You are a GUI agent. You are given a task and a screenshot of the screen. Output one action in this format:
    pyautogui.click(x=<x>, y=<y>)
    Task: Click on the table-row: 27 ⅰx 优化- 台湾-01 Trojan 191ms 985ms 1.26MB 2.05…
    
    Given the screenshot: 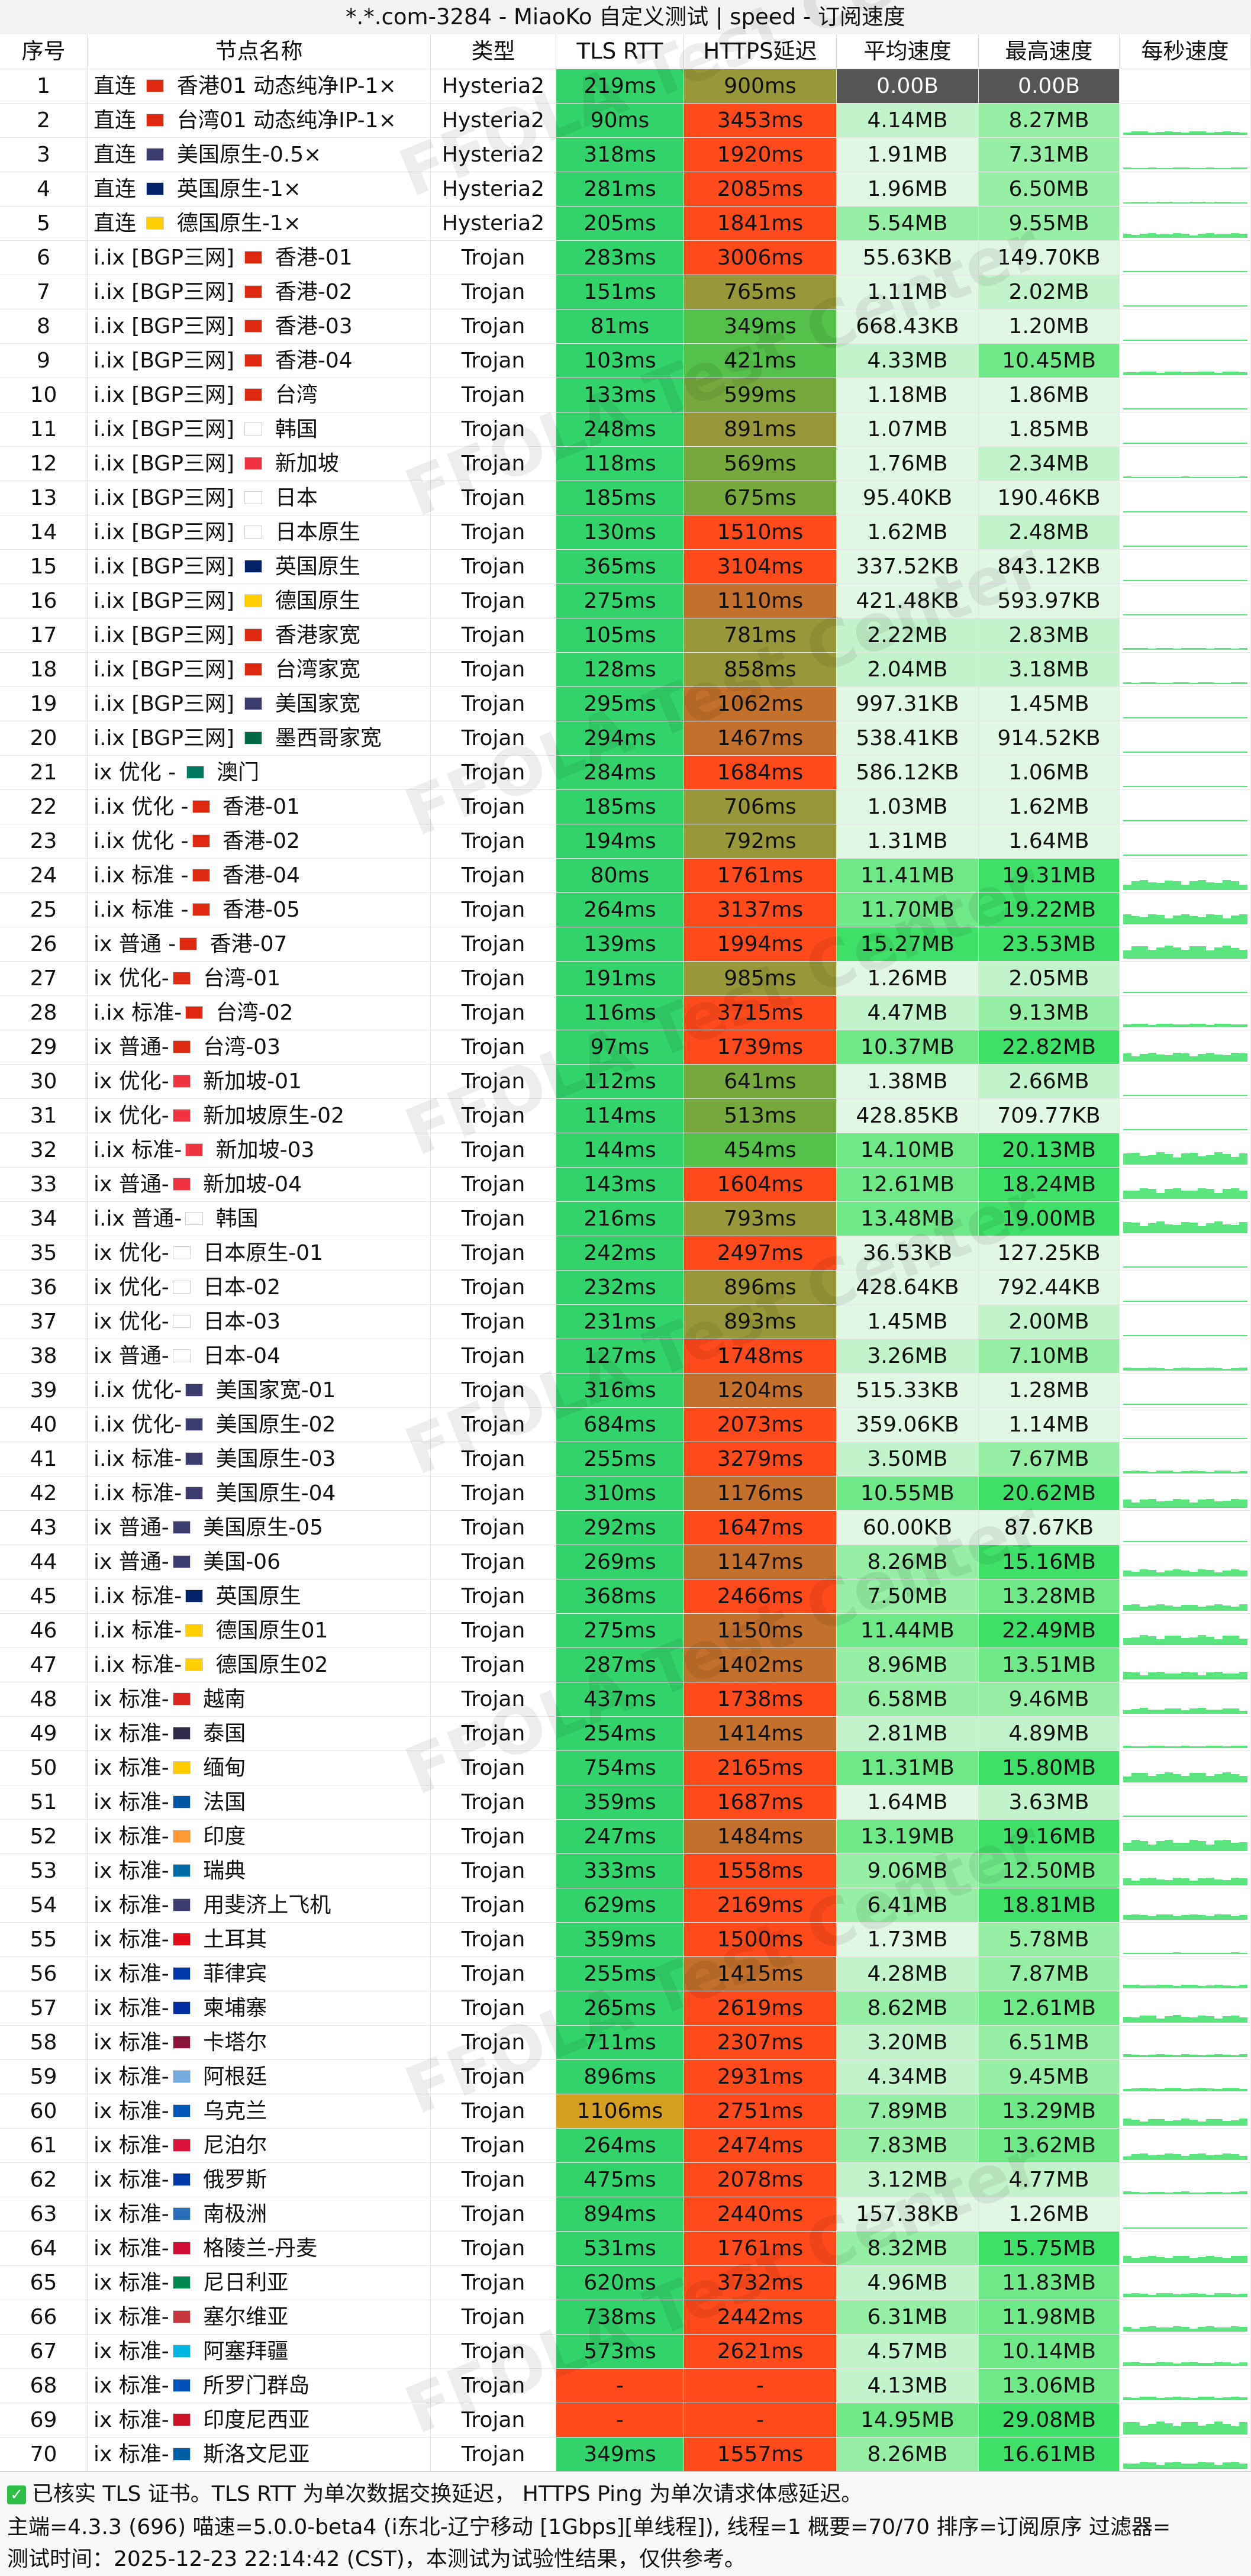 What is the action you would take?
    pyautogui.click(x=625, y=978)
    